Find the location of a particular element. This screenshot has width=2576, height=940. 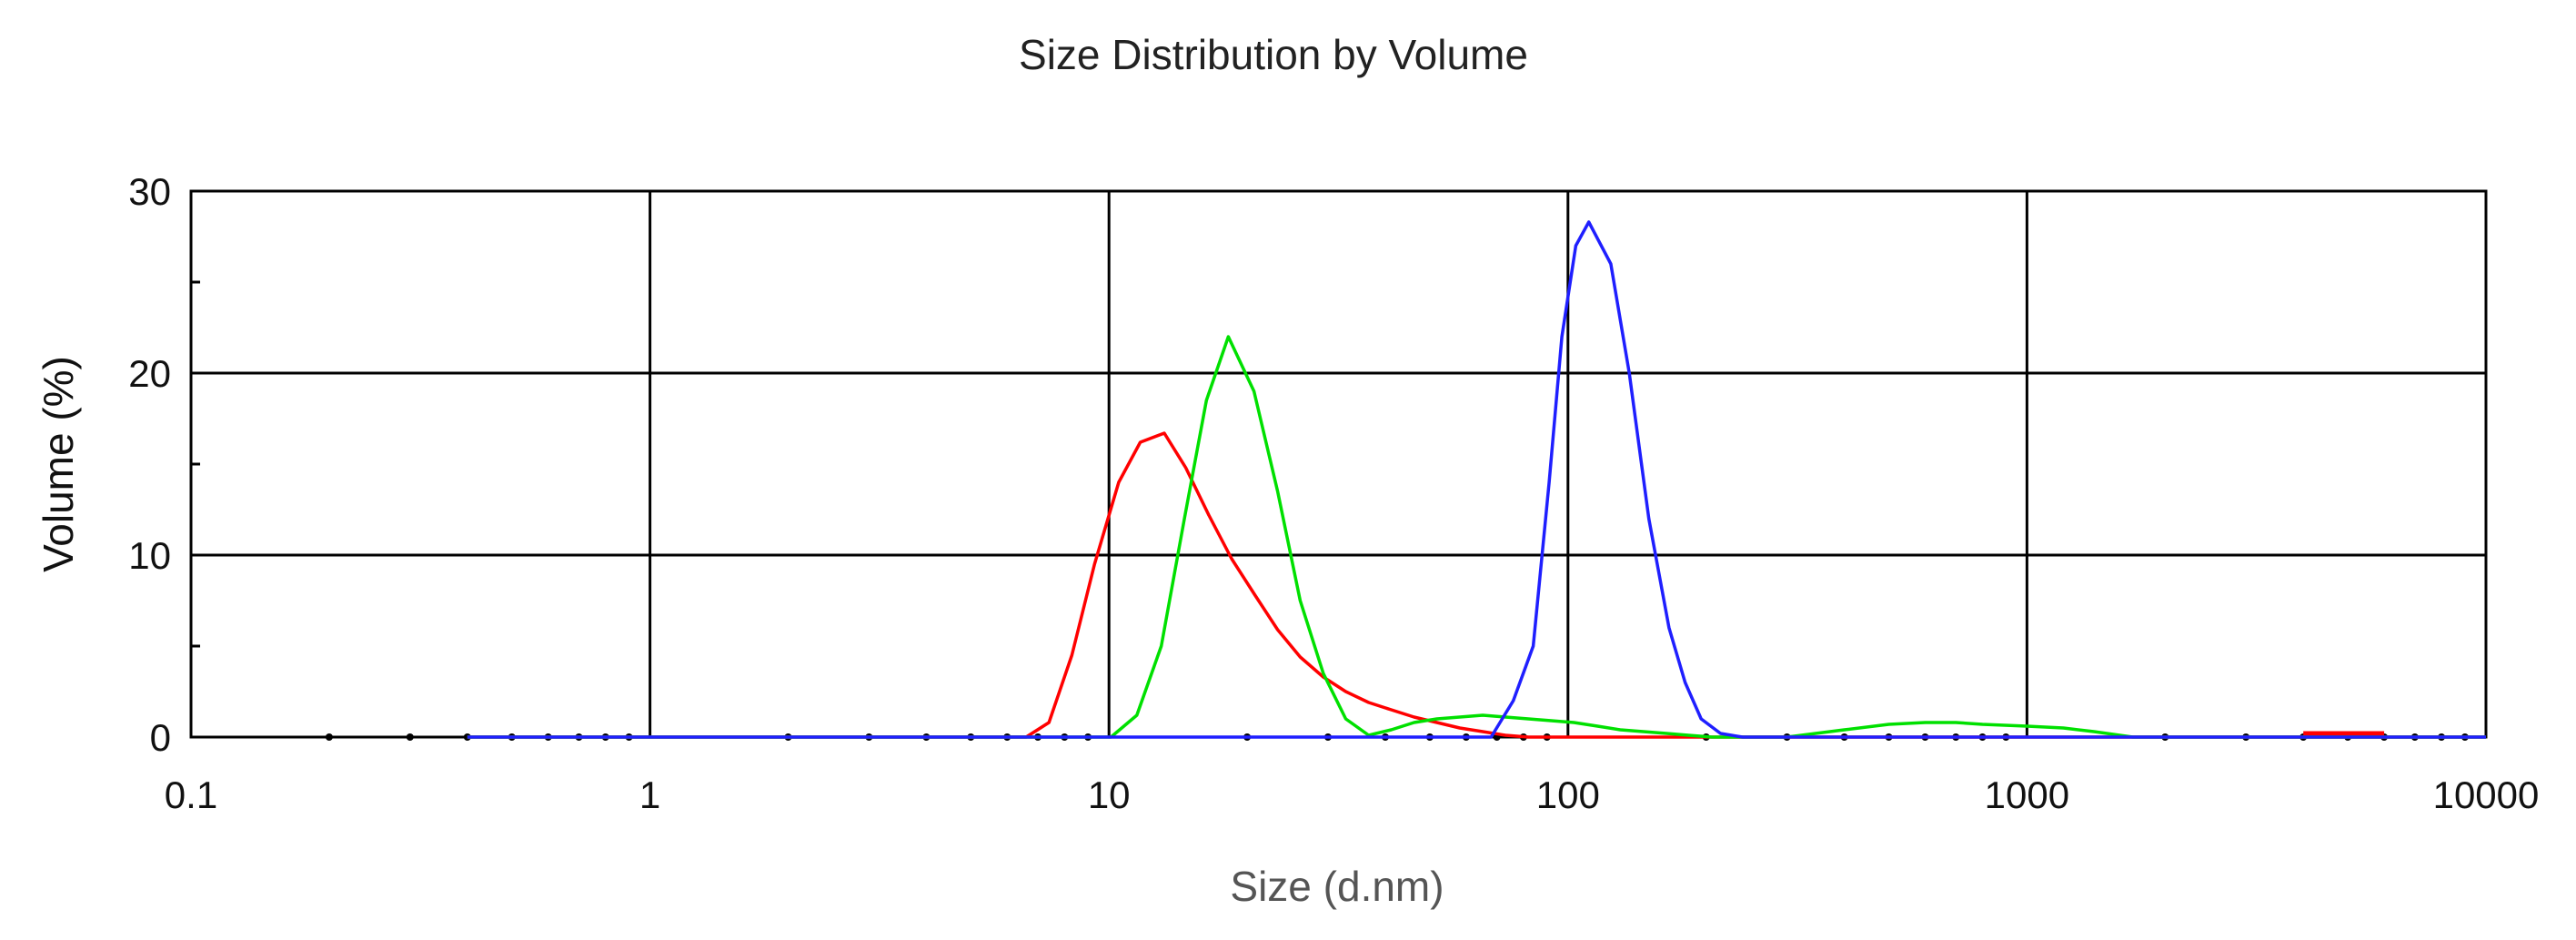

y-axis-label: Volume (%) is located at coordinates (58, 464).